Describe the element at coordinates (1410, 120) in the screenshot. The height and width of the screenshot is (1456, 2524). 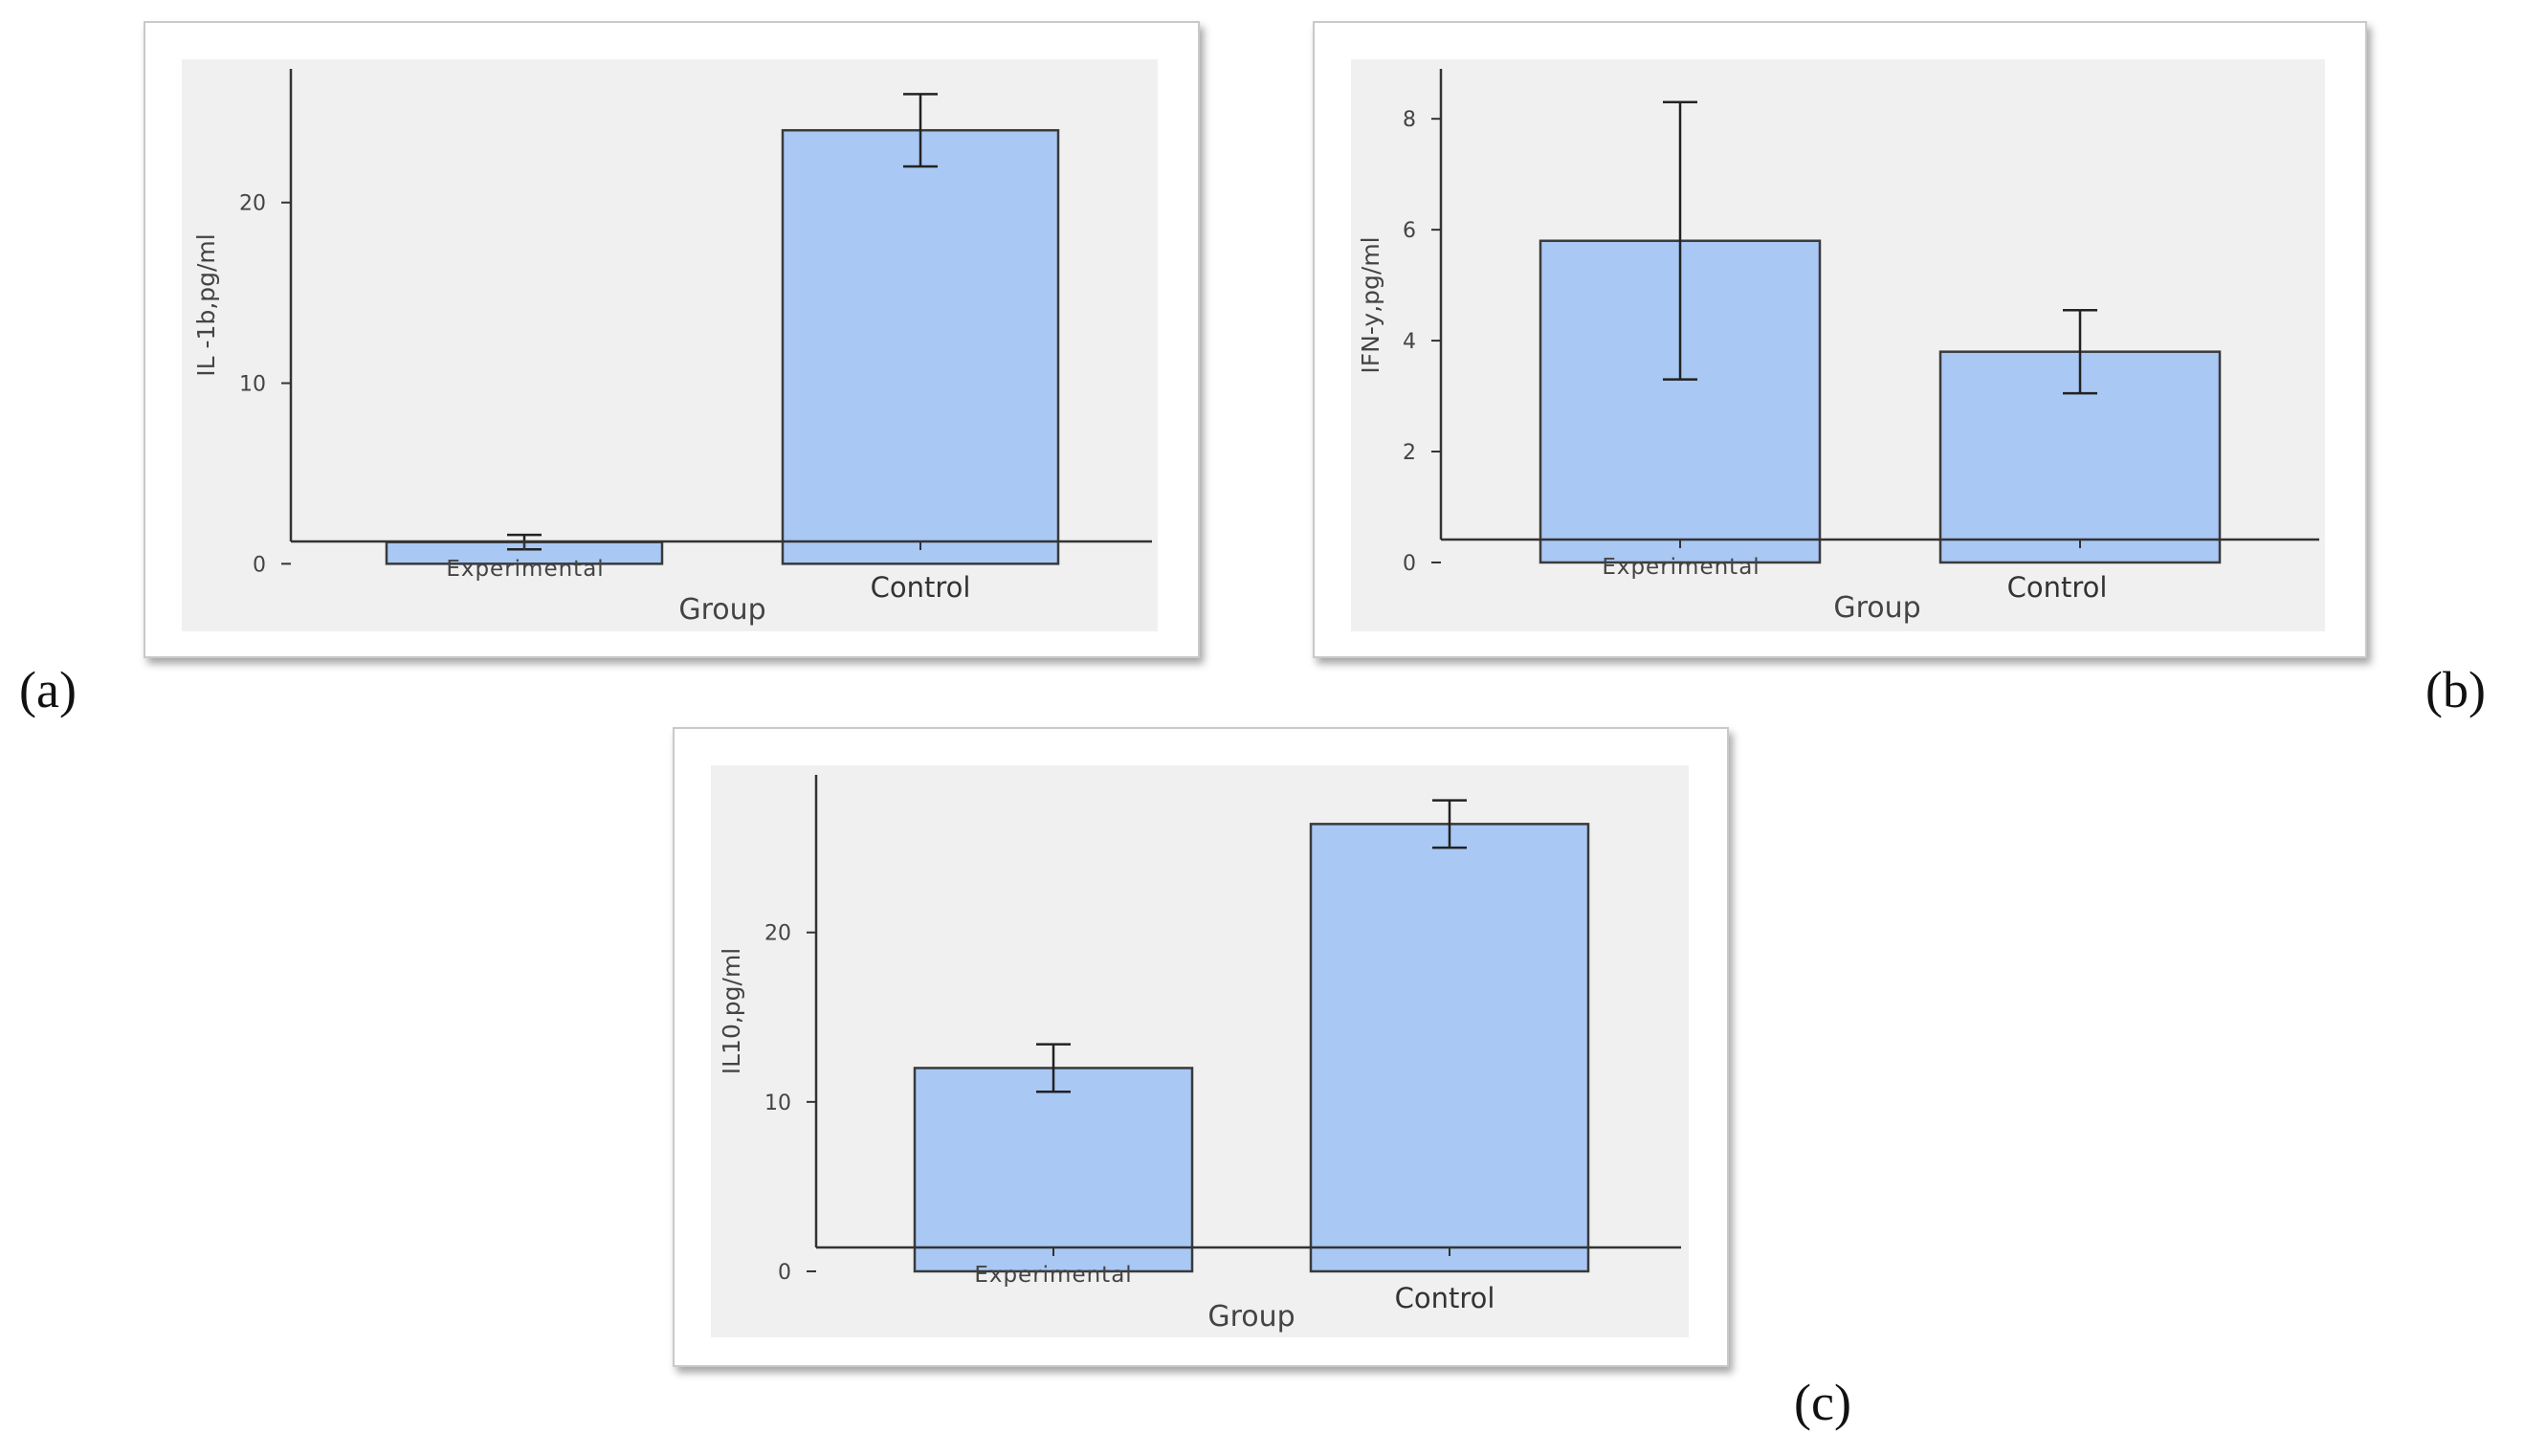
I see `y-tick-label-8: 8` at that location.